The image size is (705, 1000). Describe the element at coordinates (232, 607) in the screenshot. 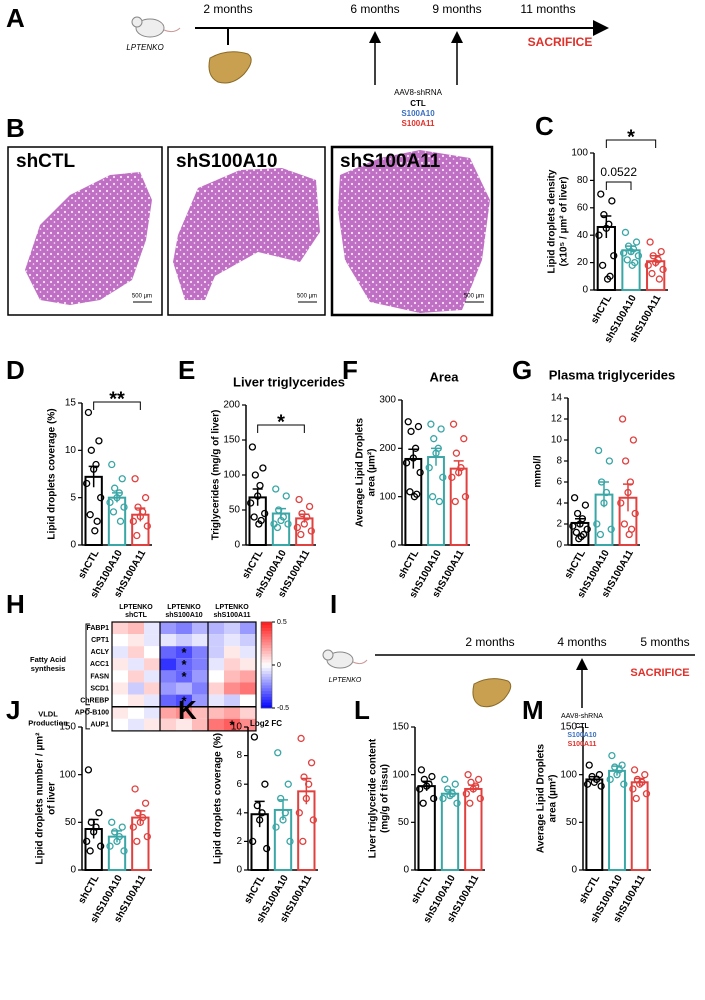

I see `column-group-label: LPTENKO` at that location.